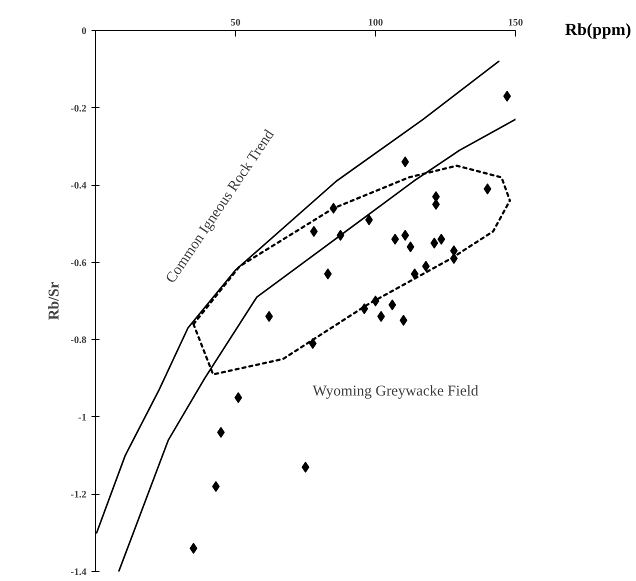 The width and height of the screenshot is (636, 581). Describe the element at coordinates (78, 572) in the screenshot. I see `y-tick-label: -1.4` at that location.